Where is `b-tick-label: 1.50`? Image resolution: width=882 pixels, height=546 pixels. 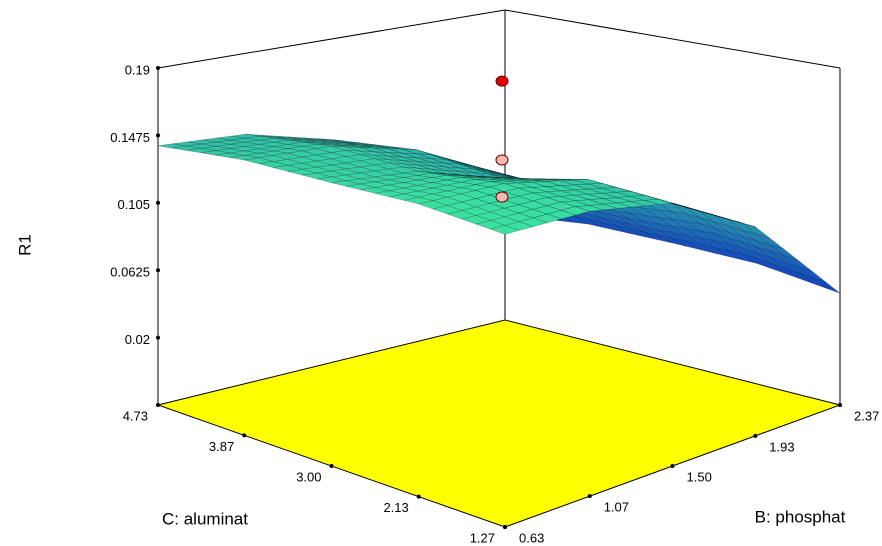
b-tick-label: 1.50 is located at coordinates (699, 476).